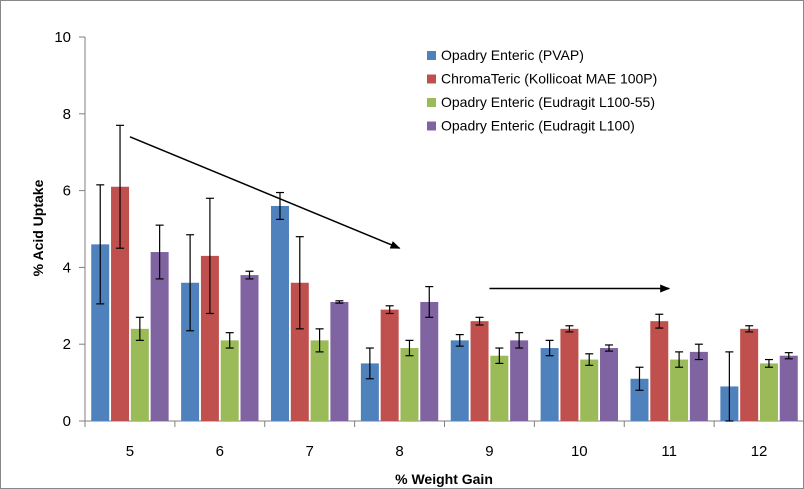 This screenshot has height=489, width=804. What do you see at coordinates (220, 451) in the screenshot?
I see `x-tick-label: 6` at bounding box center [220, 451].